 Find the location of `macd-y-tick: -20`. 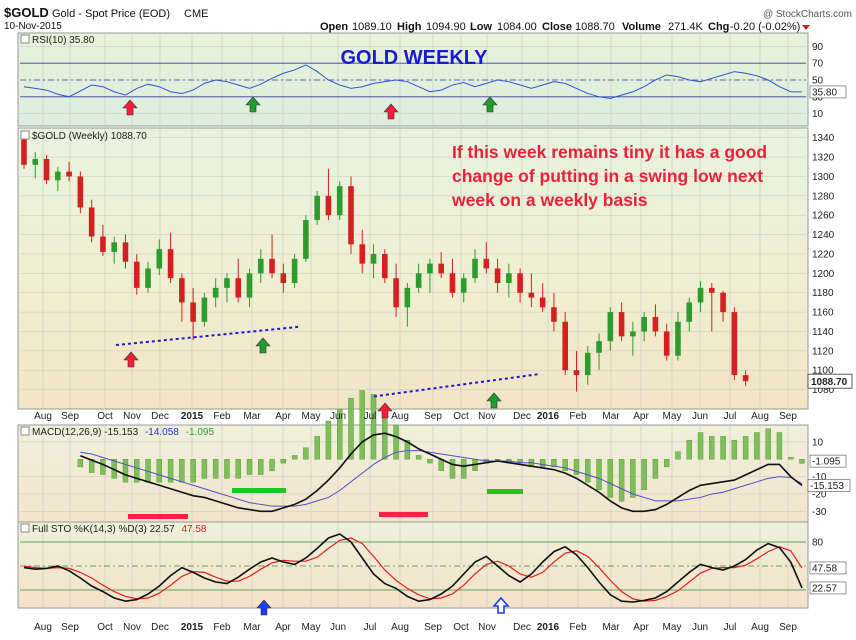

macd-y-tick: -20 is located at coordinates (819, 494).